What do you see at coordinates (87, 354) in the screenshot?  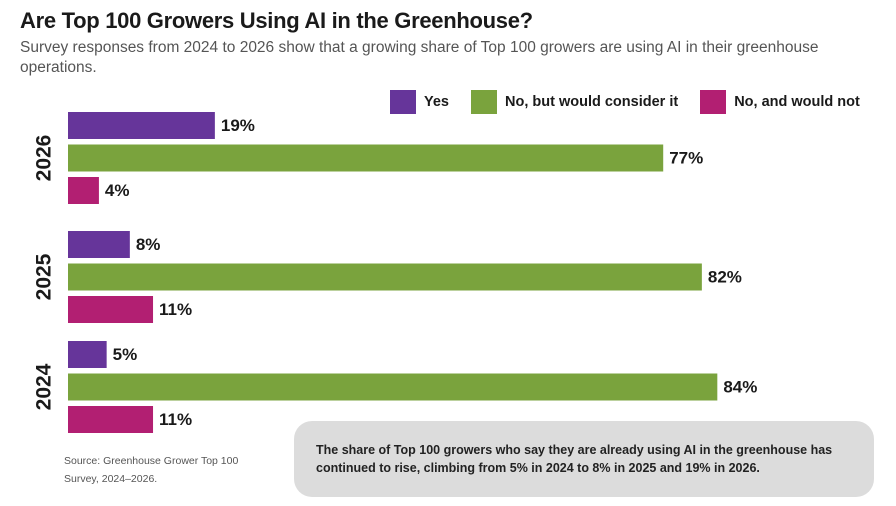 I see `bar-2024-yes` at bounding box center [87, 354].